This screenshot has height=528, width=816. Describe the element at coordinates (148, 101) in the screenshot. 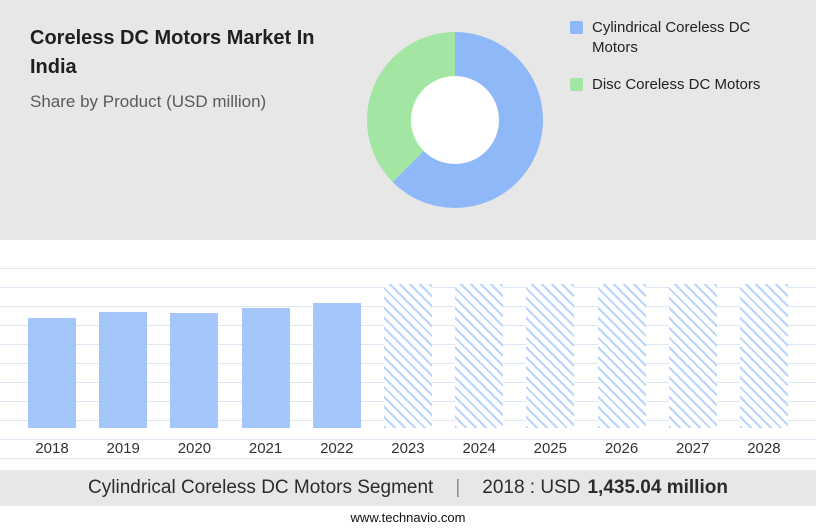

I see `report-subtitle: Share by Product (USD million)` at that location.